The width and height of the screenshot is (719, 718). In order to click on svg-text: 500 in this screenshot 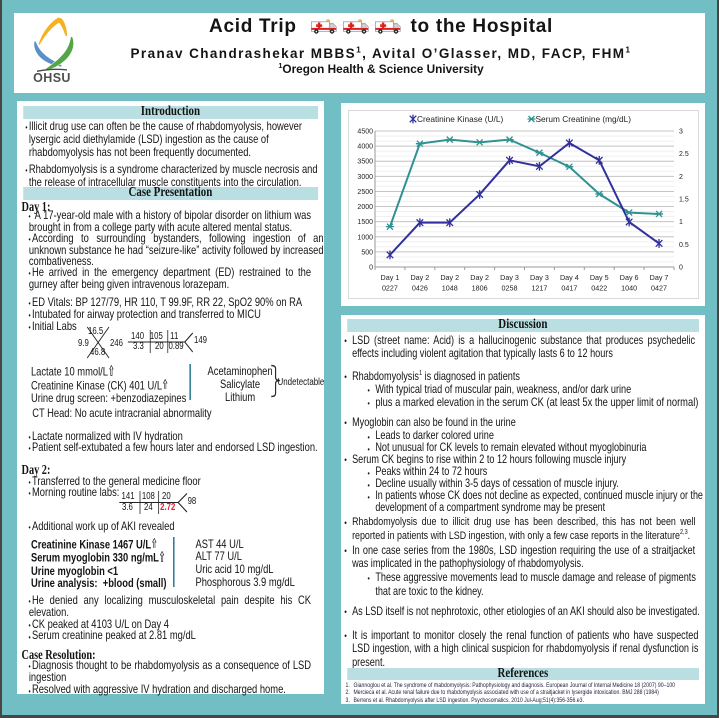, I will do `click(367, 252)`.